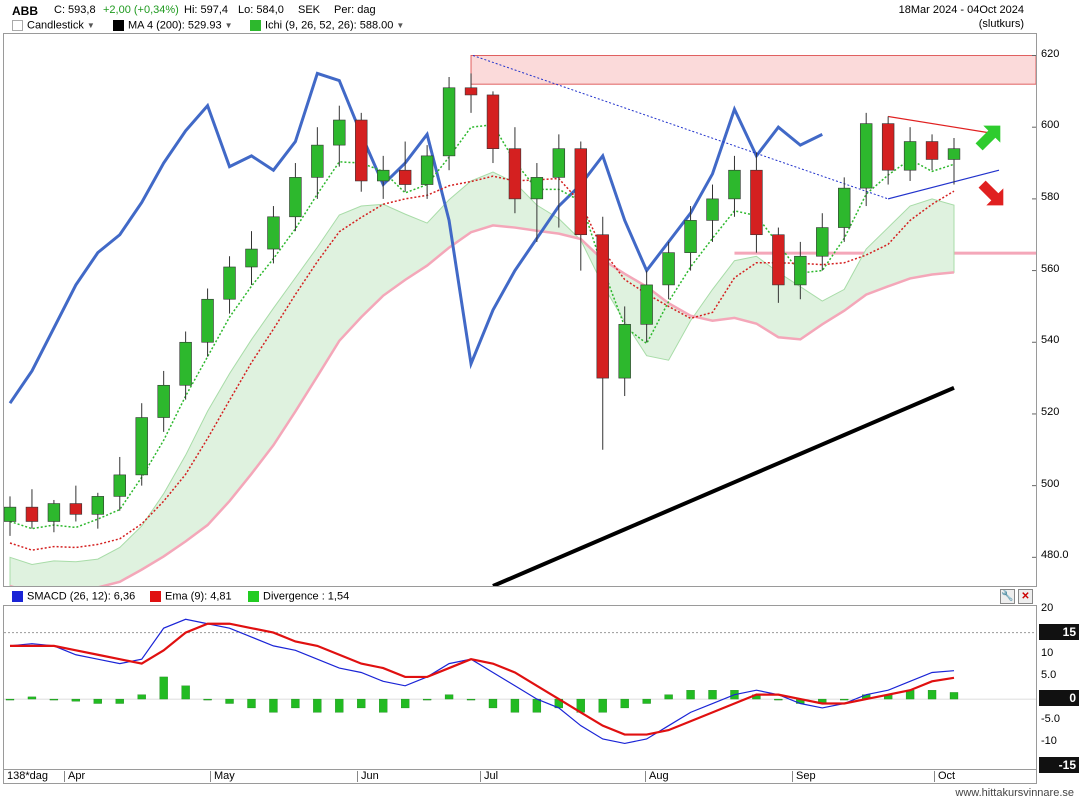 This screenshot has height=800, width=1080. I want to click on legend-divergence: Divergence : 1,54, so click(298, 596).